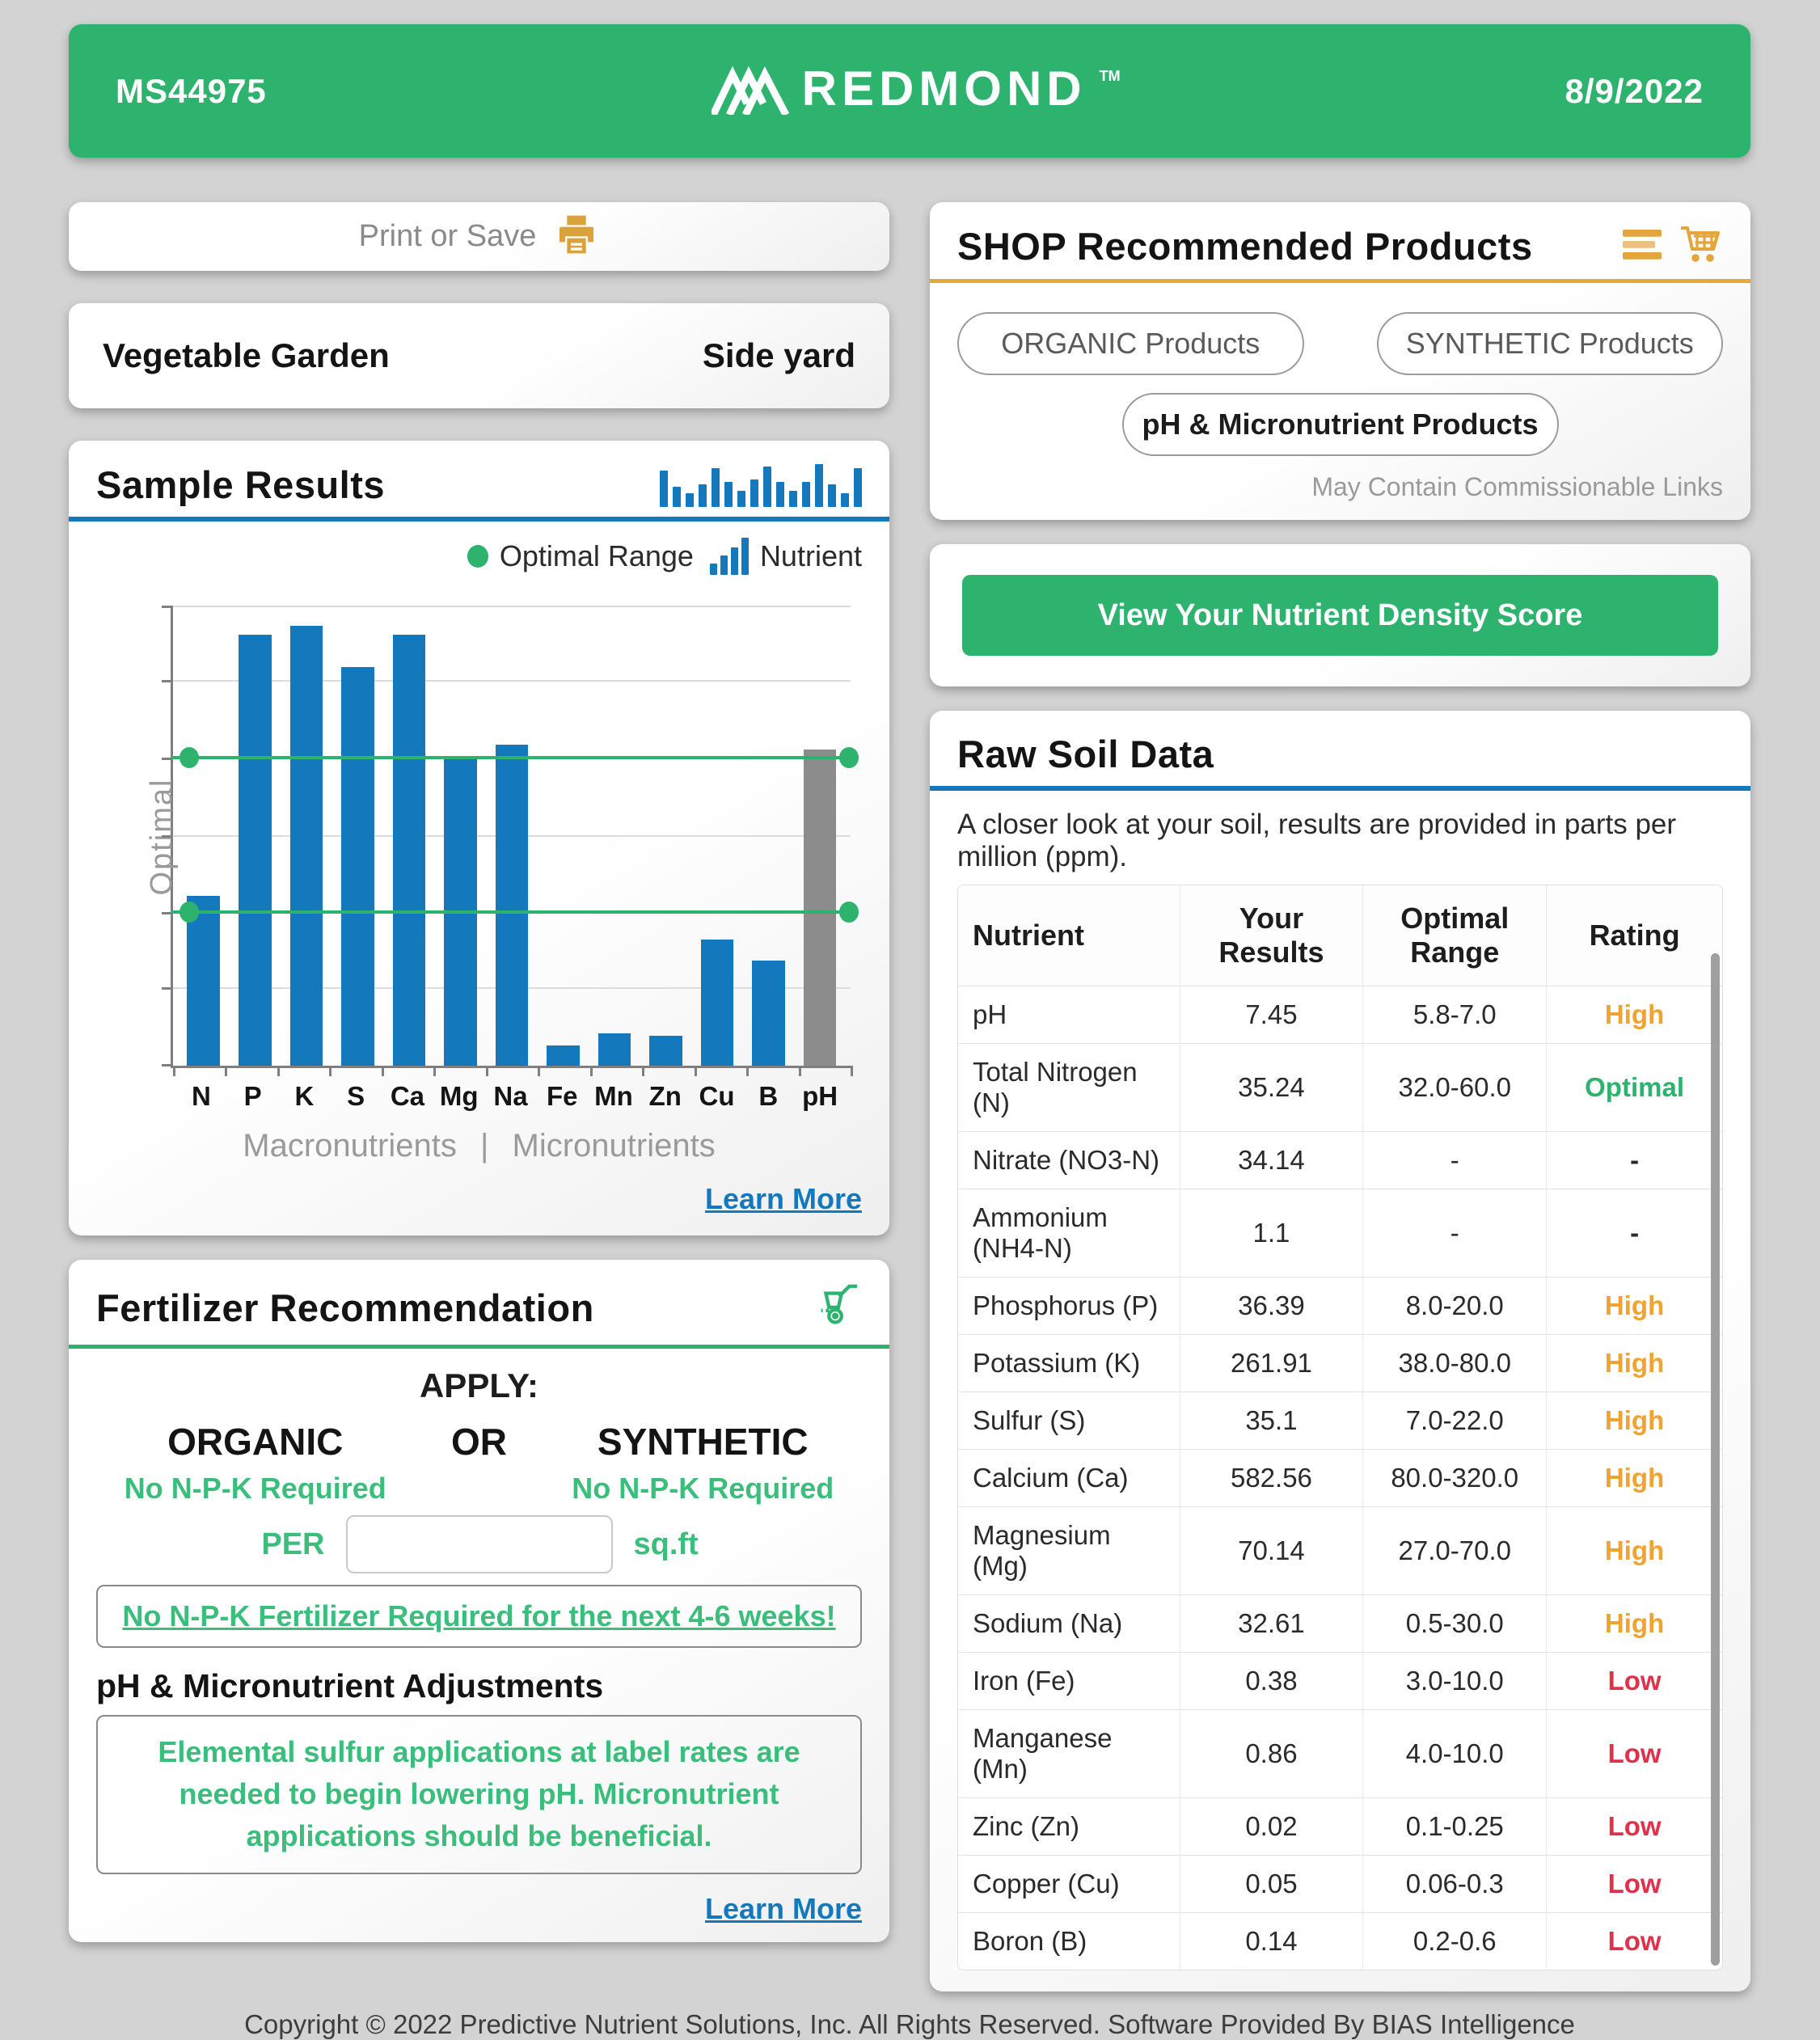  I want to click on print-or-save-button: Print or Save, so click(479, 236).